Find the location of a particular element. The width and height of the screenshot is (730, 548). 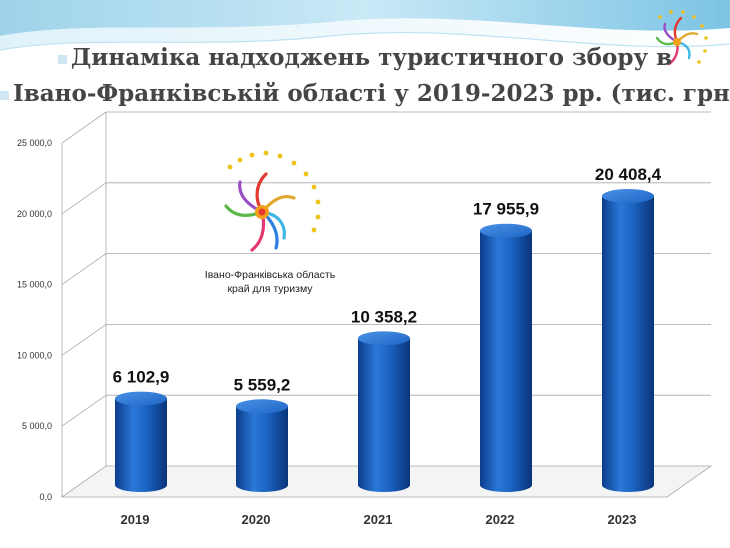

logo-caption-line-1: Івано-Франківська область is located at coordinates (270, 275).